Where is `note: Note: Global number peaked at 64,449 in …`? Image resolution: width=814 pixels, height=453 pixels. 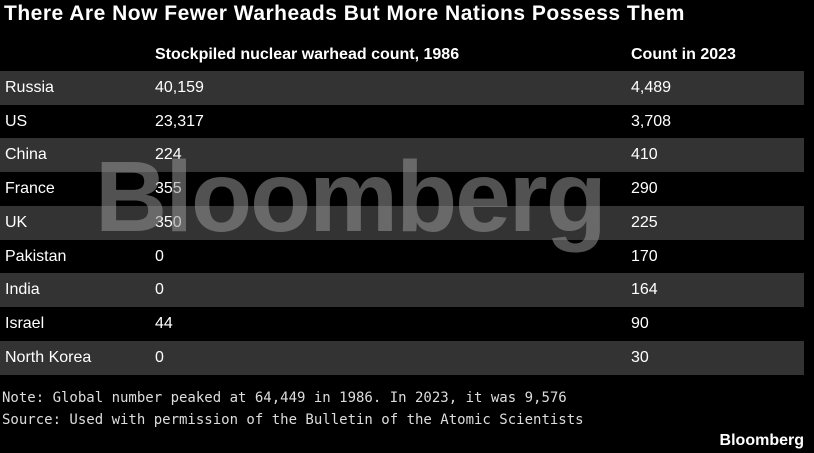
note: Note: Global number peaked at 64,449 in … is located at coordinates (284, 398).